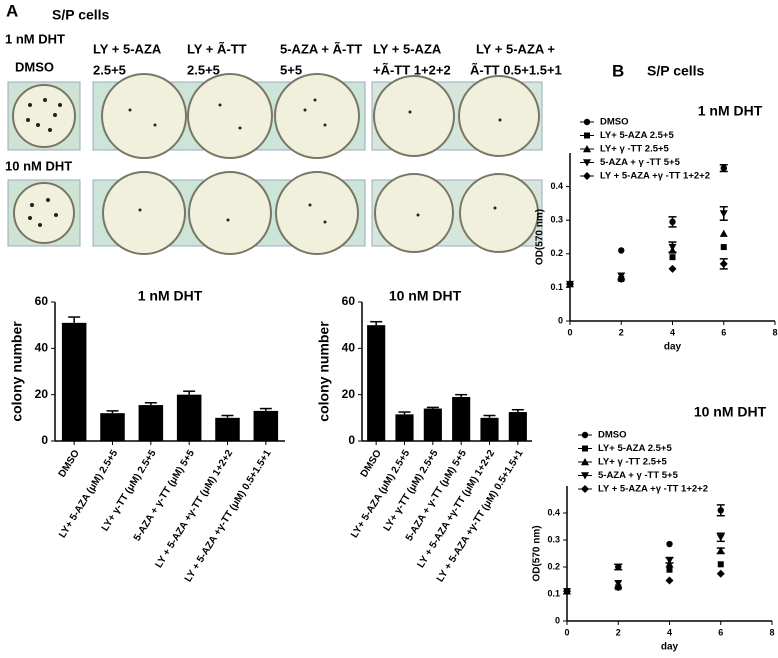 The width and height of the screenshot is (778, 658). Describe the element at coordinates (618, 70) in the screenshot. I see `panel-label: B` at that location.